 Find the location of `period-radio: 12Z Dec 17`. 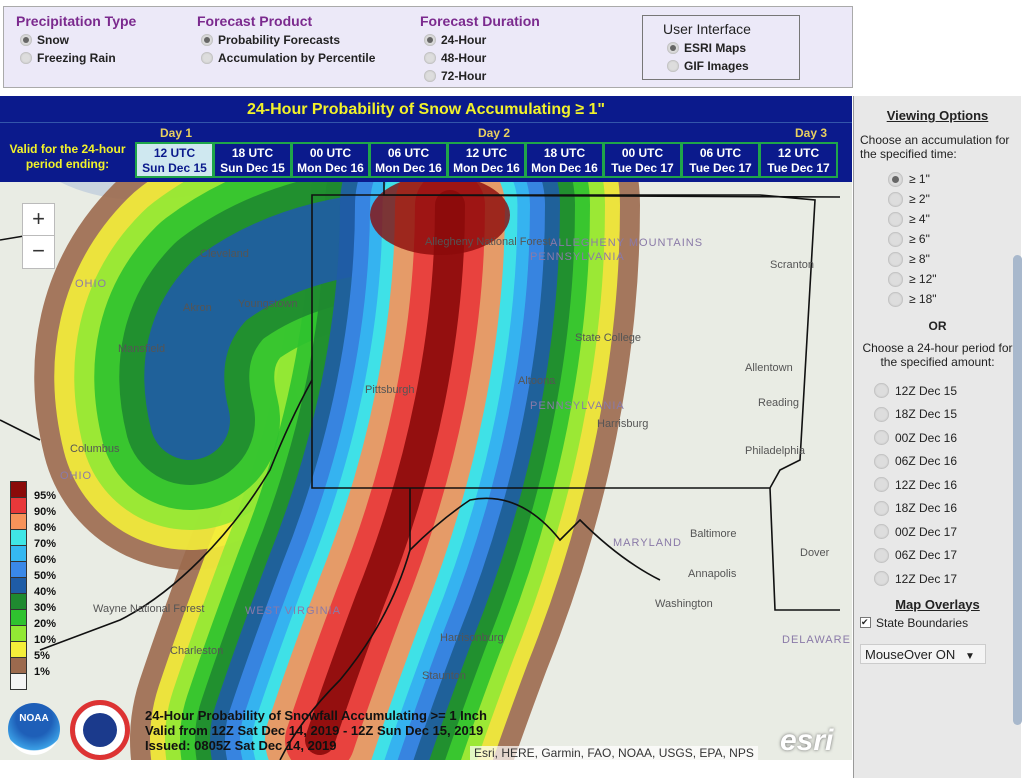

period-radio: 12Z Dec 17 is located at coordinates (944, 579).